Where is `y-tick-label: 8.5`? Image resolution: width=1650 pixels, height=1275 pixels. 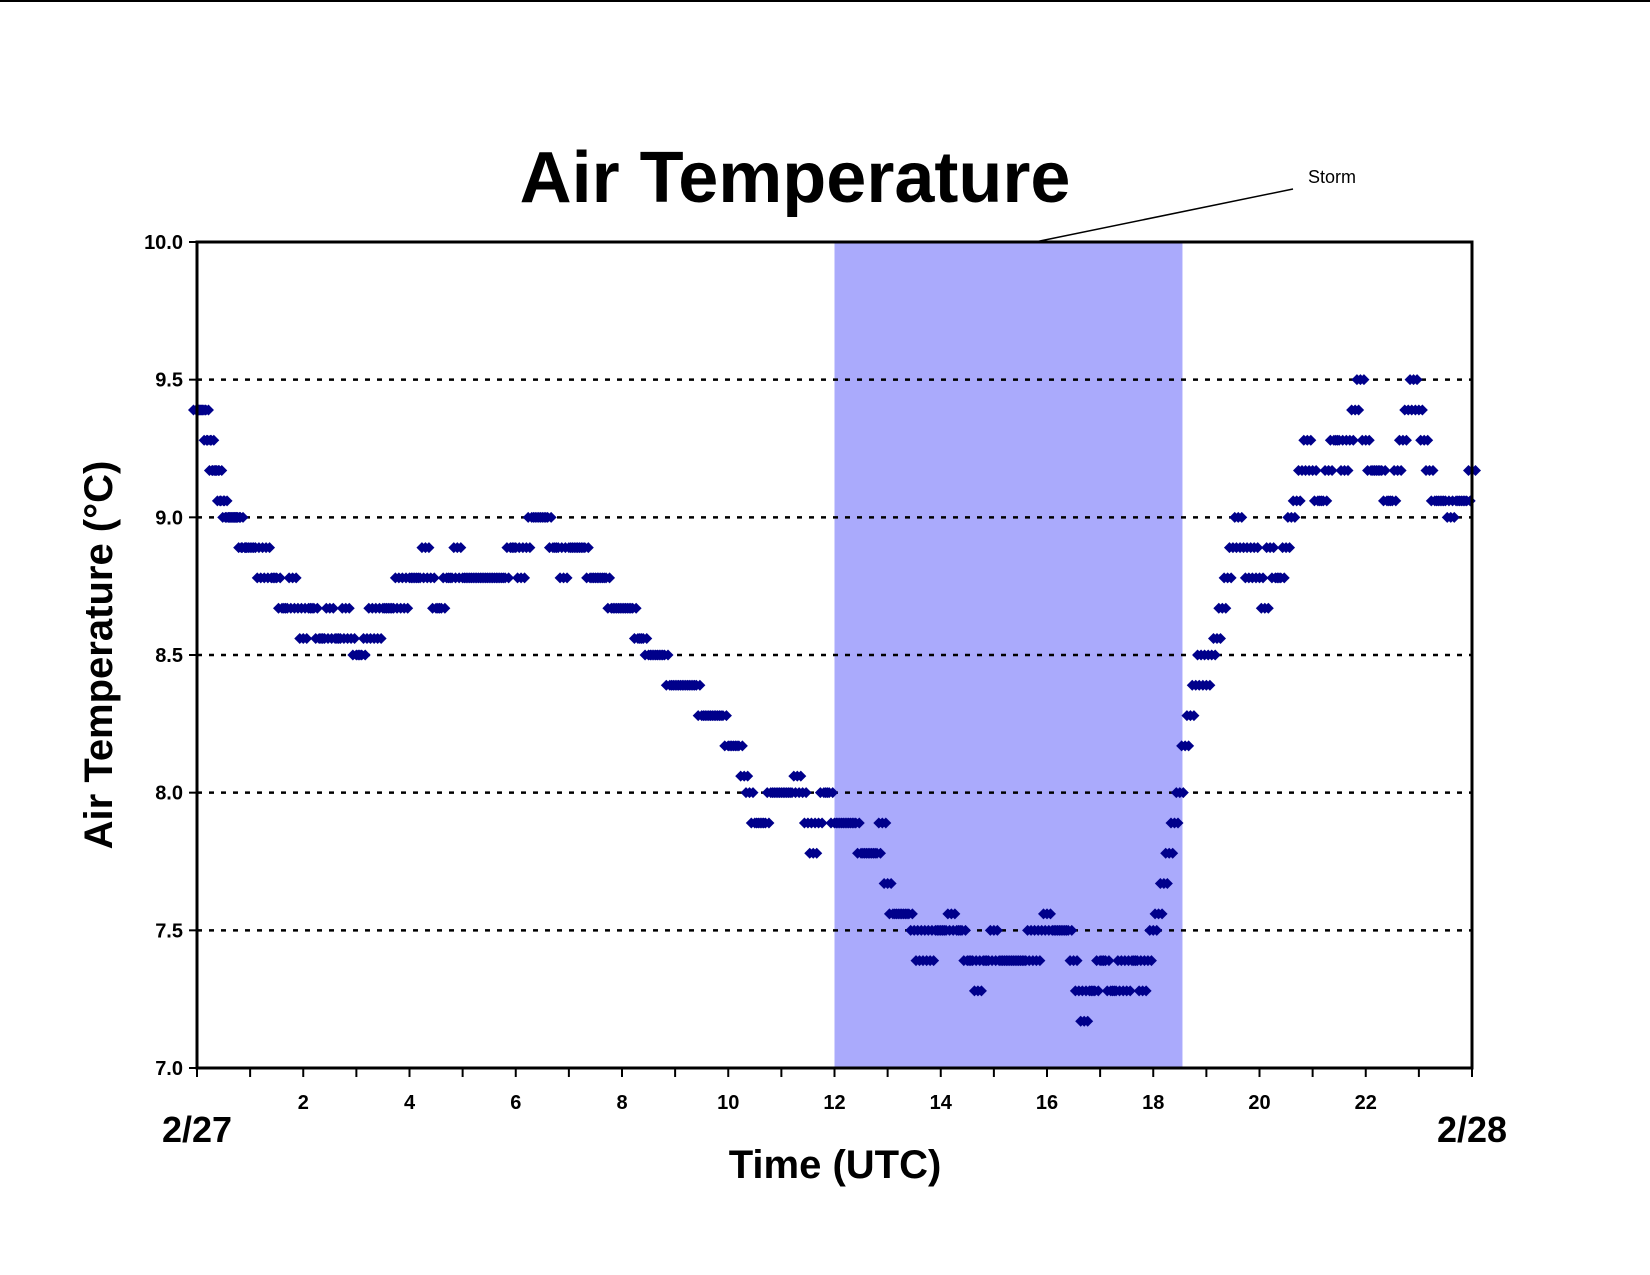
y-tick-label: 8.5 is located at coordinates (169, 656).